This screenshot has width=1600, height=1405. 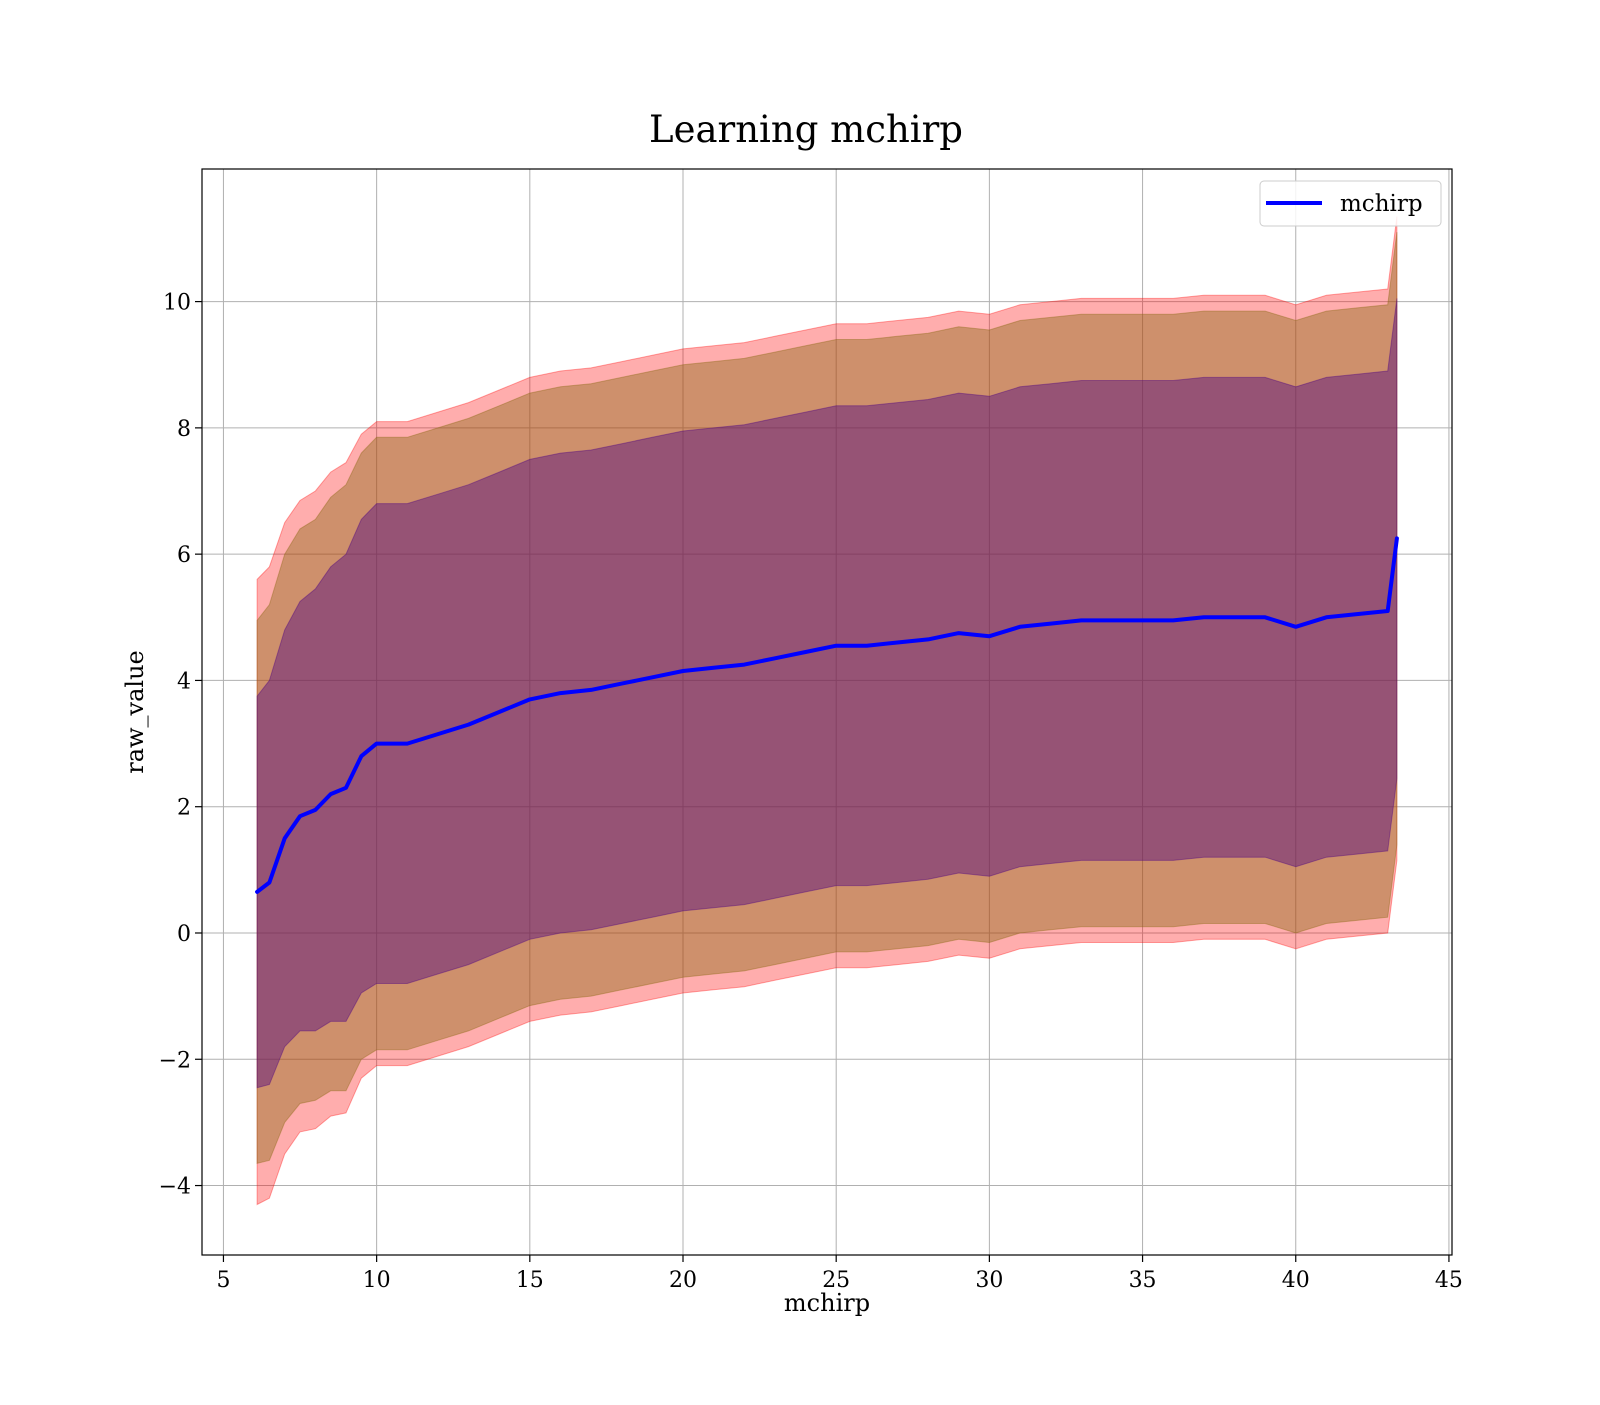 I want to click on y-tick-label: 10, so click(x=177, y=303).